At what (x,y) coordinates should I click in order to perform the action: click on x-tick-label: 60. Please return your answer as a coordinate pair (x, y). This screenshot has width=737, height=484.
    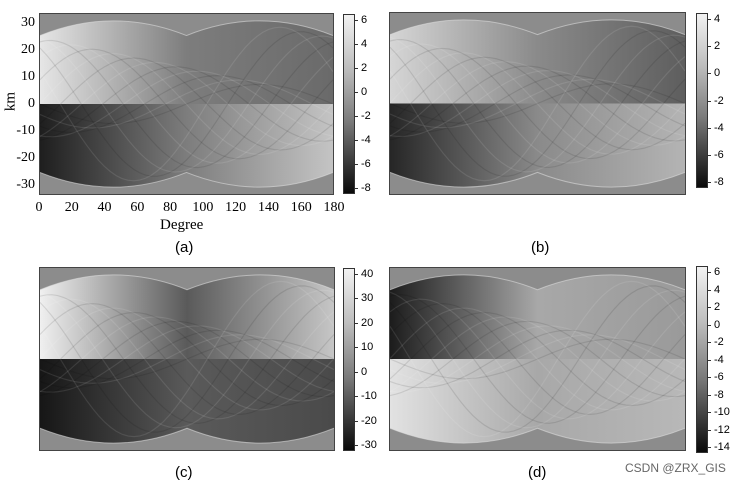
    Looking at the image, I should click on (137, 207).